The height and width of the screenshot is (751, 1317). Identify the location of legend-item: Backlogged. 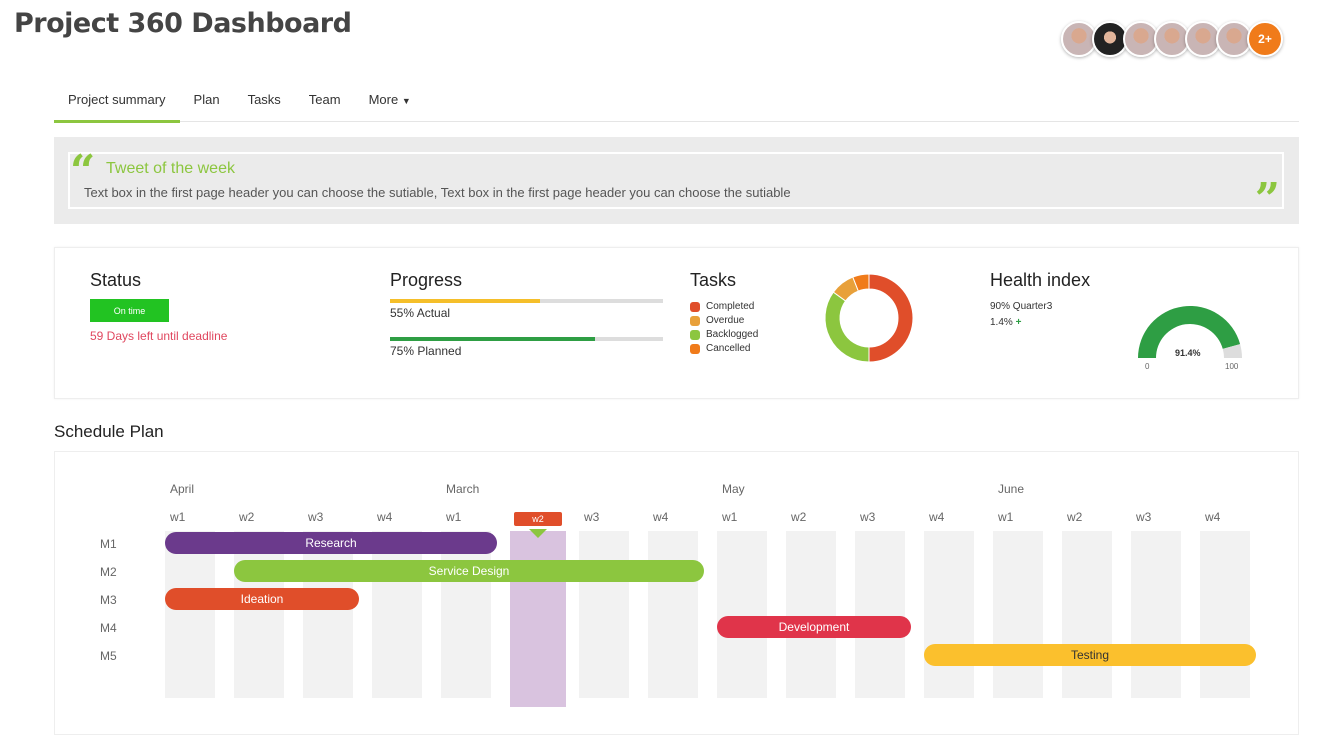
(724, 334).